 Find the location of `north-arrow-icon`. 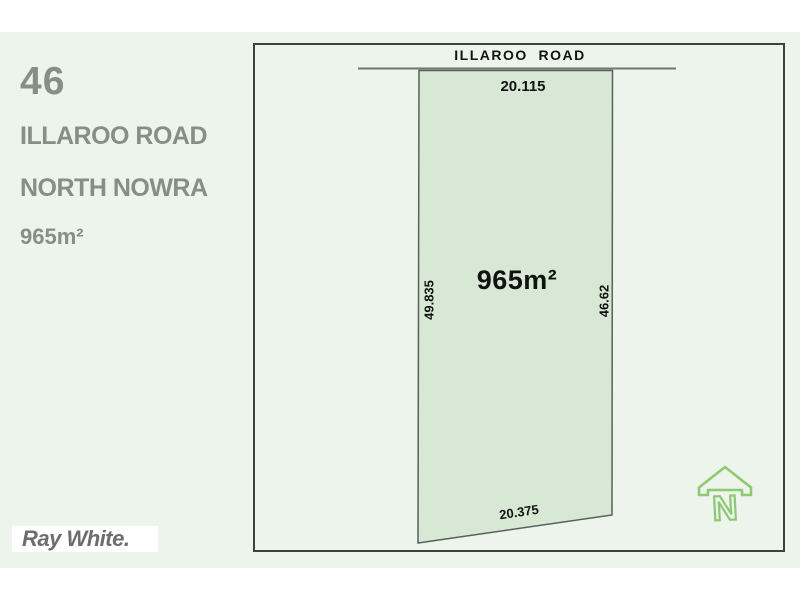

north-arrow-icon is located at coordinates (725, 481).